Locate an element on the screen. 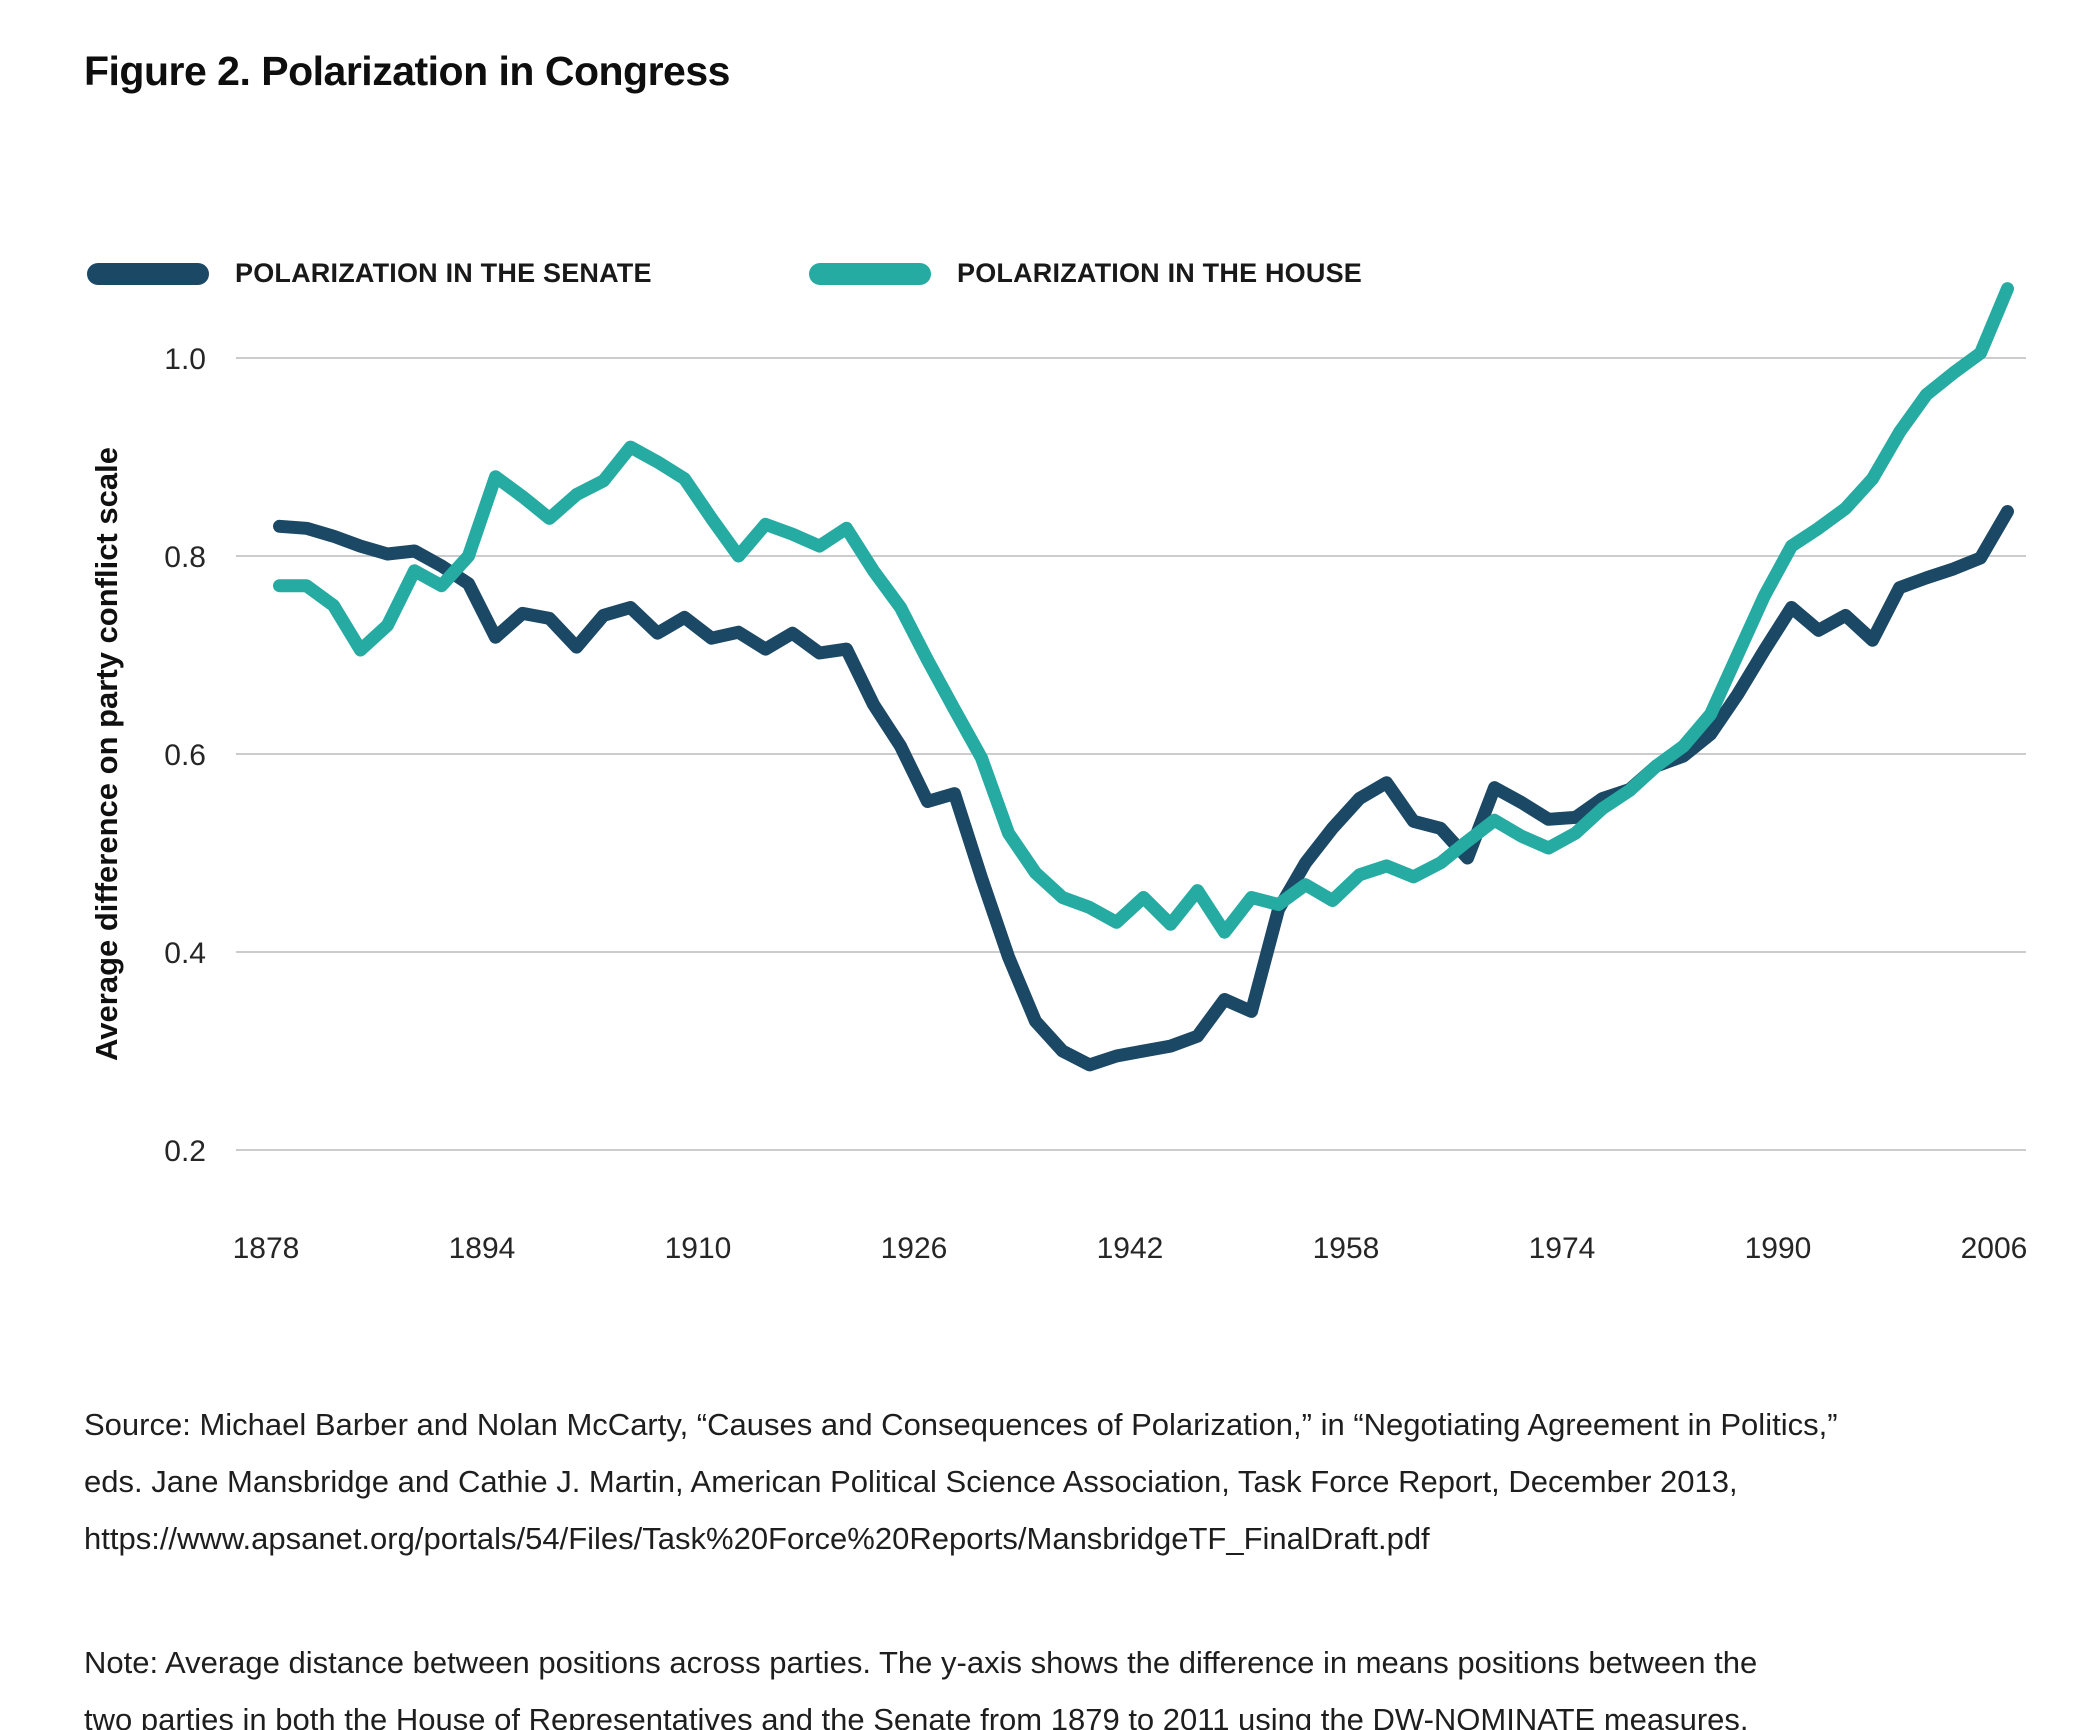 This screenshot has width=2084, height=1730. x-tick-label-1958: 1958 is located at coordinates (1346, 1248).